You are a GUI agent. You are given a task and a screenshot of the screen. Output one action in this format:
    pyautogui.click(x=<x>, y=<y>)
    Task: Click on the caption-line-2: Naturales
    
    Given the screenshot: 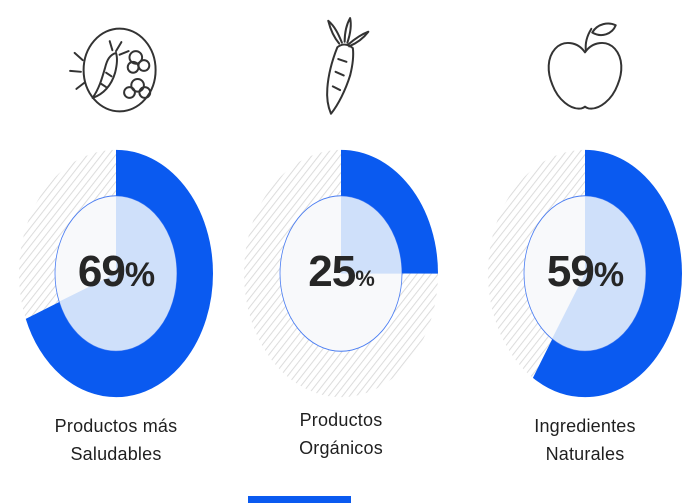 What is the action you would take?
    pyautogui.click(x=585, y=453)
    